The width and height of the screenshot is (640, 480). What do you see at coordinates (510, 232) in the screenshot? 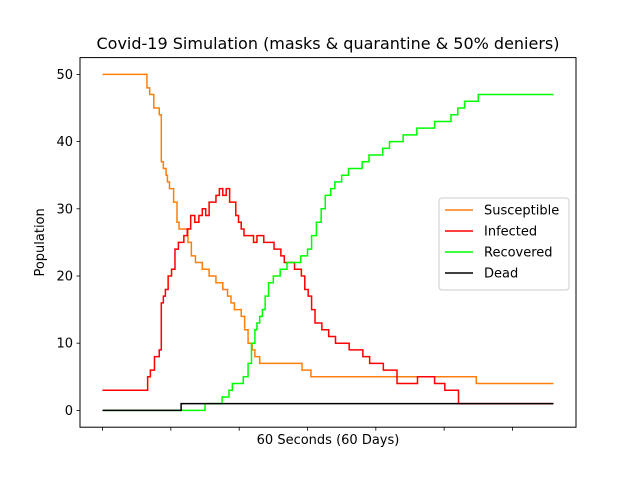
I see `legend-entry: Infected` at bounding box center [510, 232].